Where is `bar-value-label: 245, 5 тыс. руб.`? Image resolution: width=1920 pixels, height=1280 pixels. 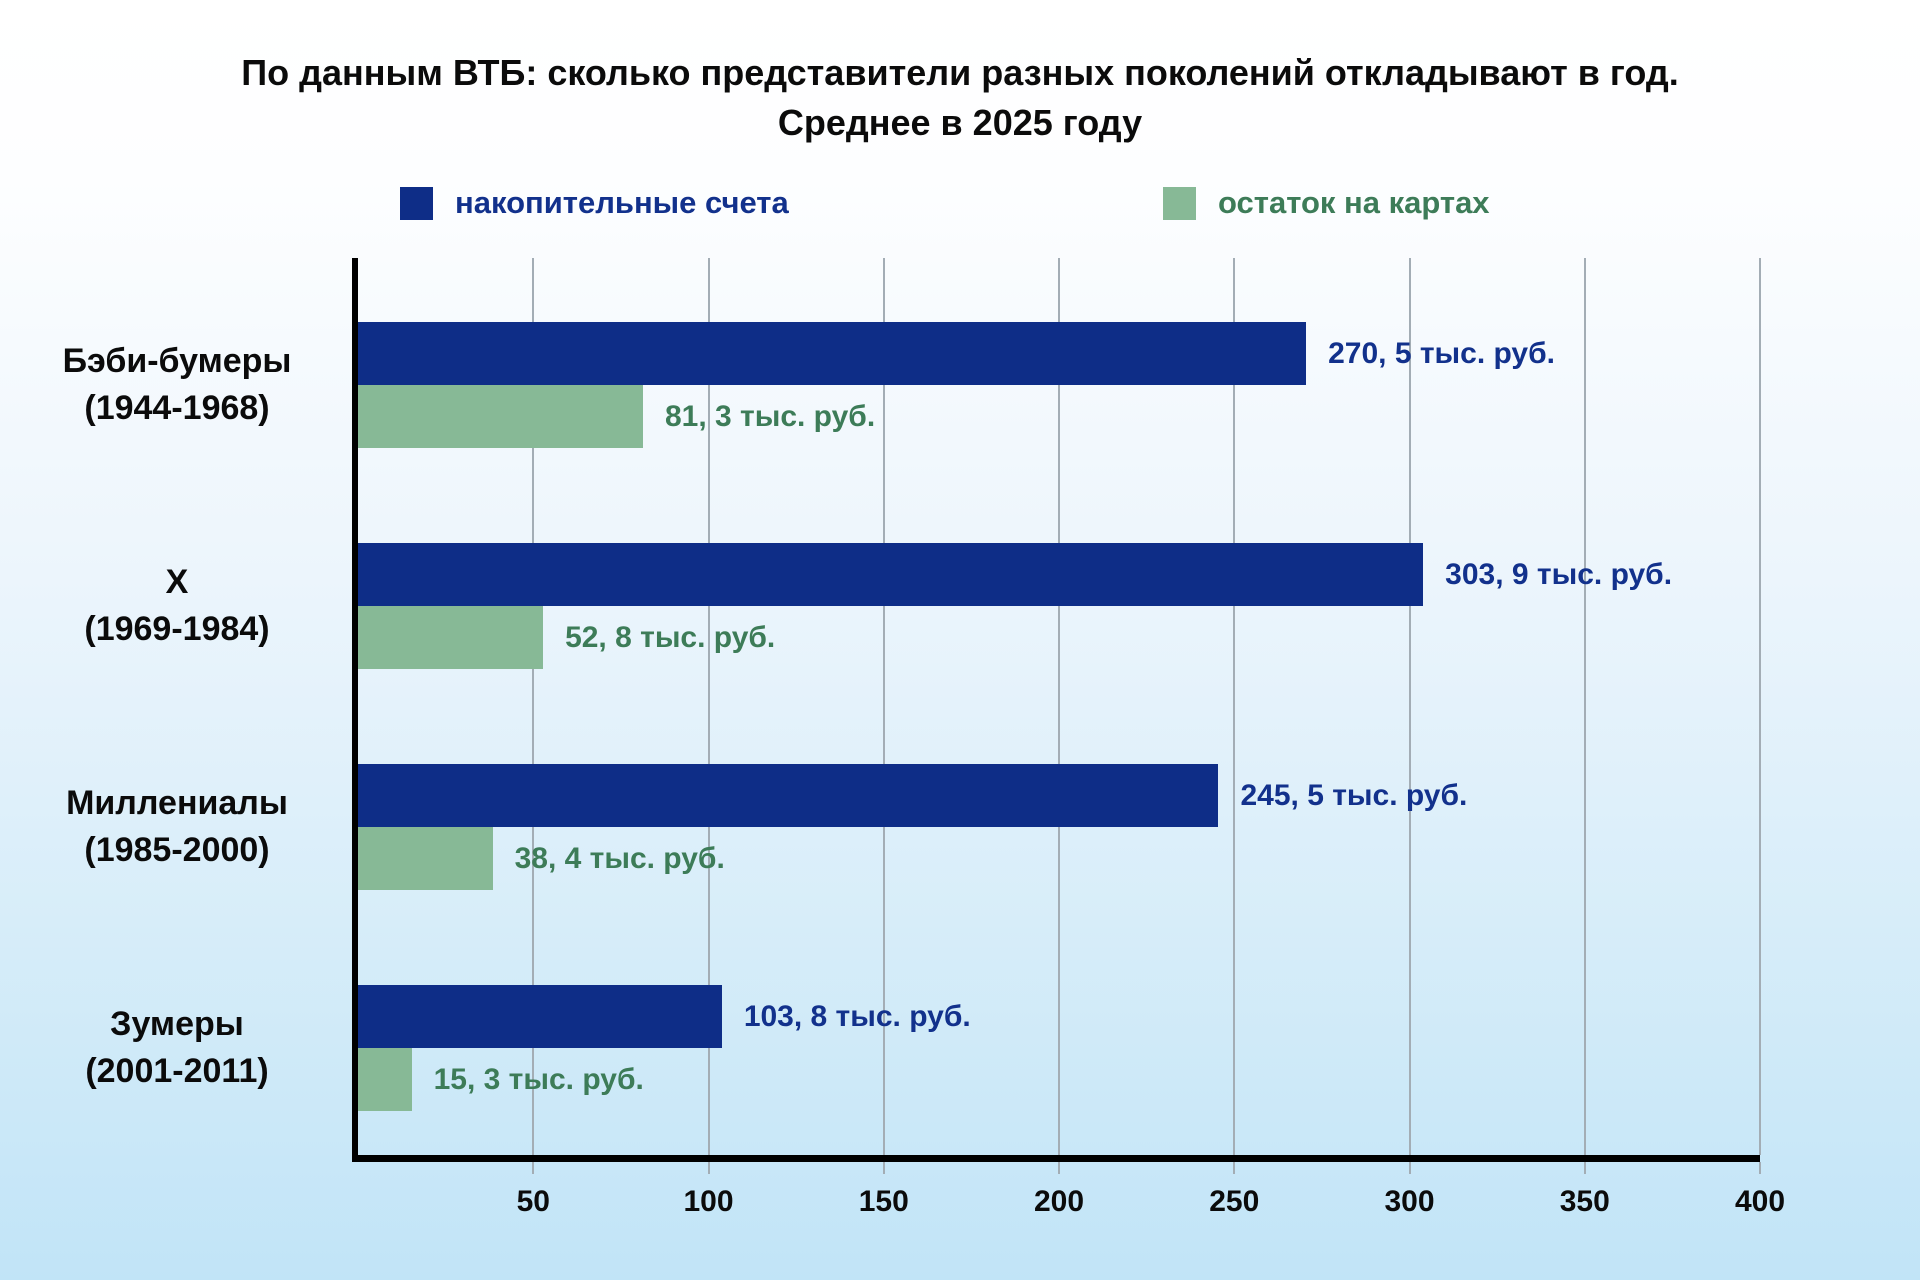 bar-value-label: 245, 5 тыс. руб. is located at coordinates (1354, 795).